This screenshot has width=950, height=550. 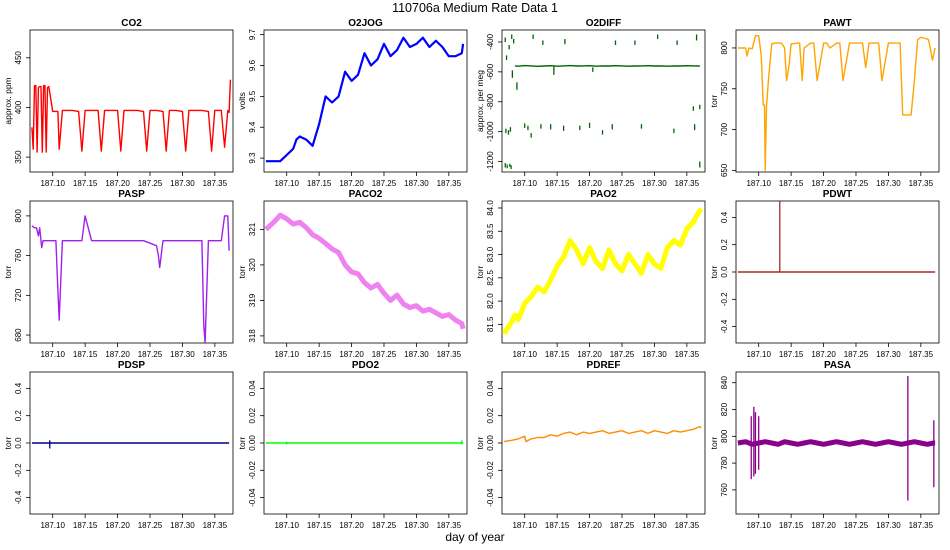 What do you see at coordinates (351, 183) in the screenshot?
I see `x-tick-label-o2jog: 187.20` at bounding box center [351, 183].